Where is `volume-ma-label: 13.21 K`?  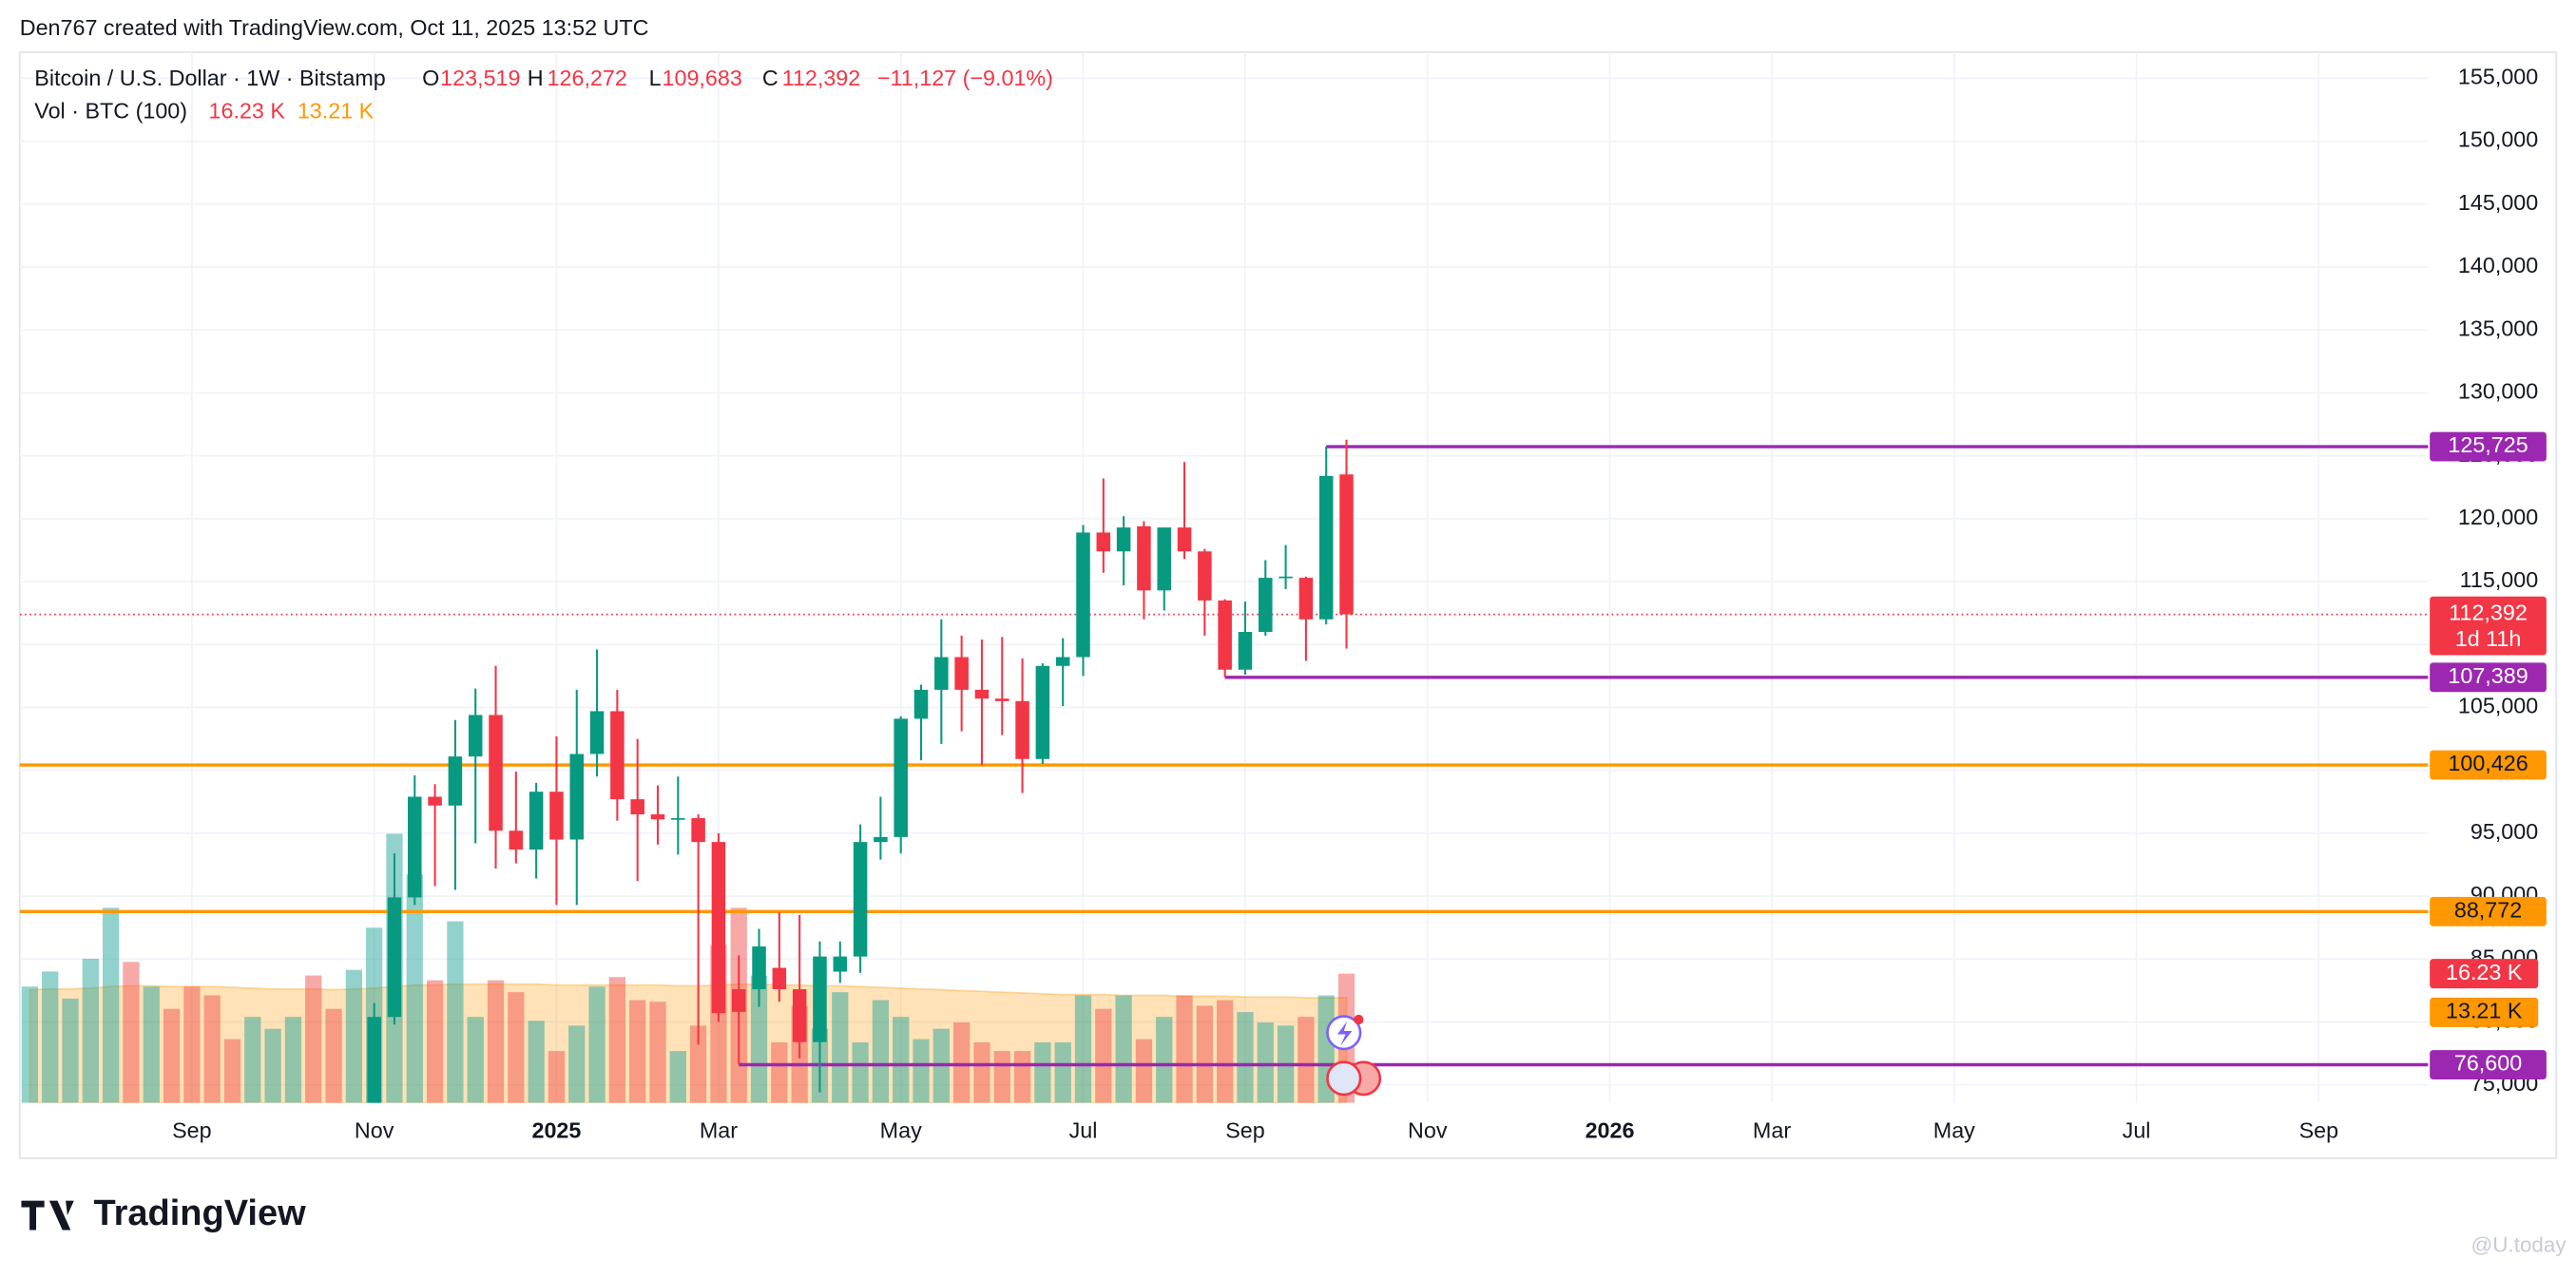
volume-ma-label: 13.21 K is located at coordinates (2484, 1011).